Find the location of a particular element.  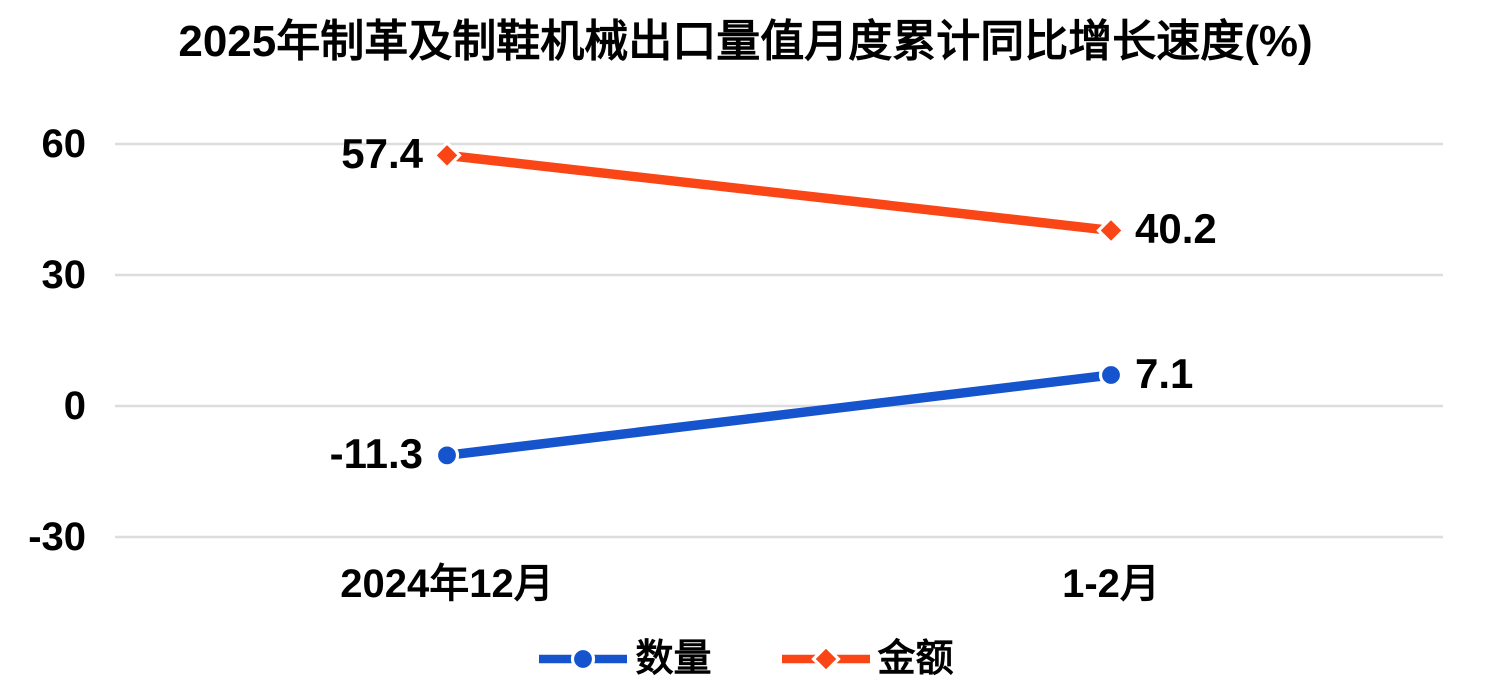

quantity-series-line is located at coordinates (779, 415).